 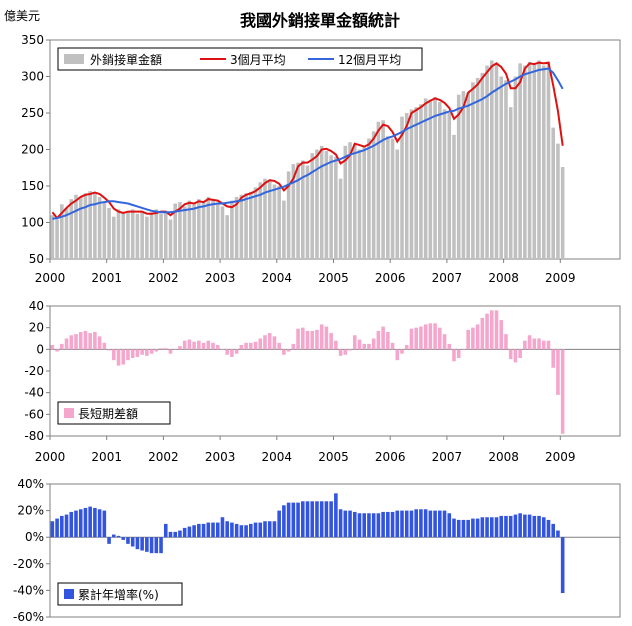 I want to click on legend-label: 累計年增率(%), so click(x=118, y=594).